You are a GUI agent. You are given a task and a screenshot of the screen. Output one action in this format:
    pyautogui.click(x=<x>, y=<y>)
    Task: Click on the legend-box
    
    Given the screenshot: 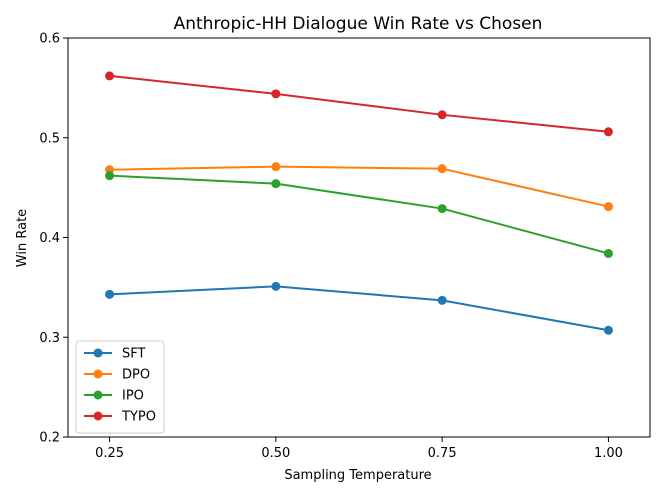 What is the action you would take?
    pyautogui.click(x=120, y=387)
    